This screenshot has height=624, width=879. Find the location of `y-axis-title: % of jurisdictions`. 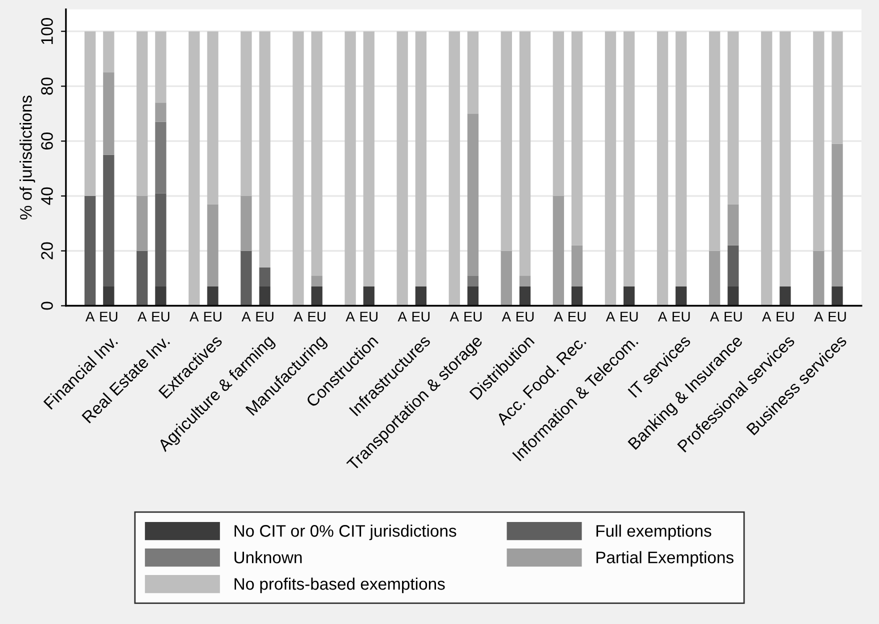

y-axis-title: % of jurisdictions is located at coordinates (28, 158).